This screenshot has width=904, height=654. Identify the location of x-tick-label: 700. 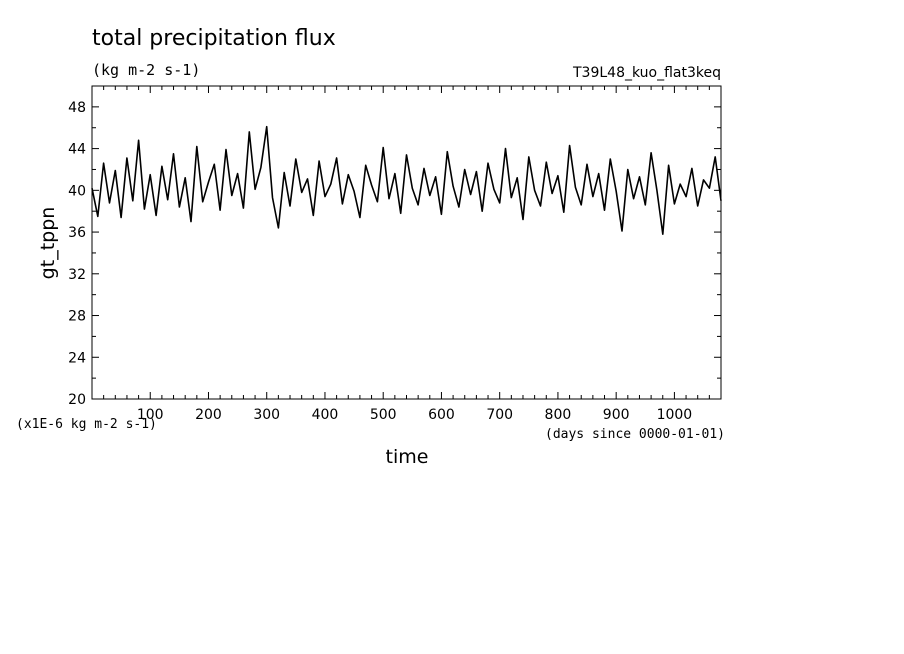
(499, 415).